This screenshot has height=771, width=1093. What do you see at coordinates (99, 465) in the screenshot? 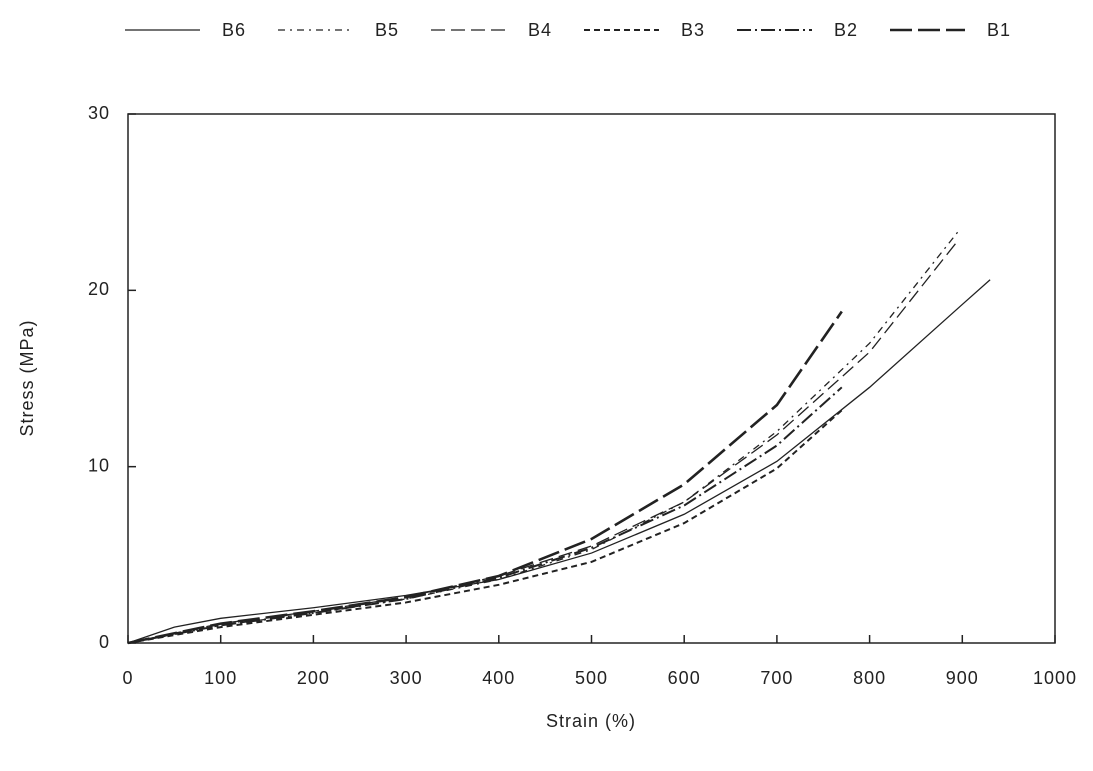
I see `y-tick-label: 10` at bounding box center [99, 465].